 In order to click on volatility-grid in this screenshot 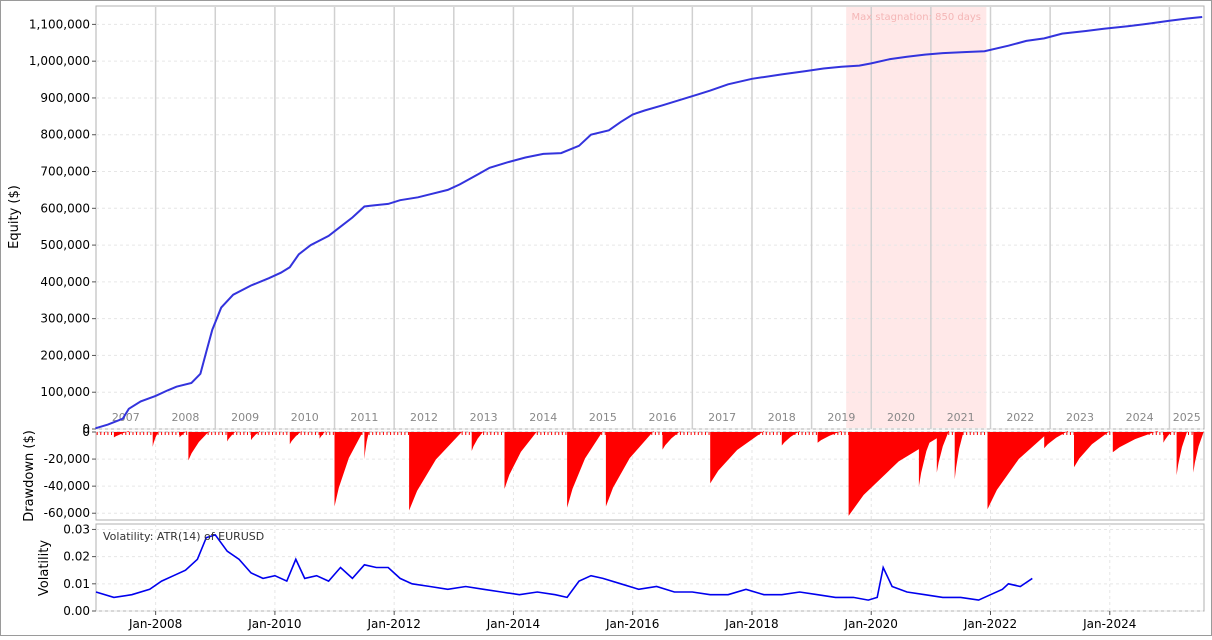, I will do `click(650, 568)`.